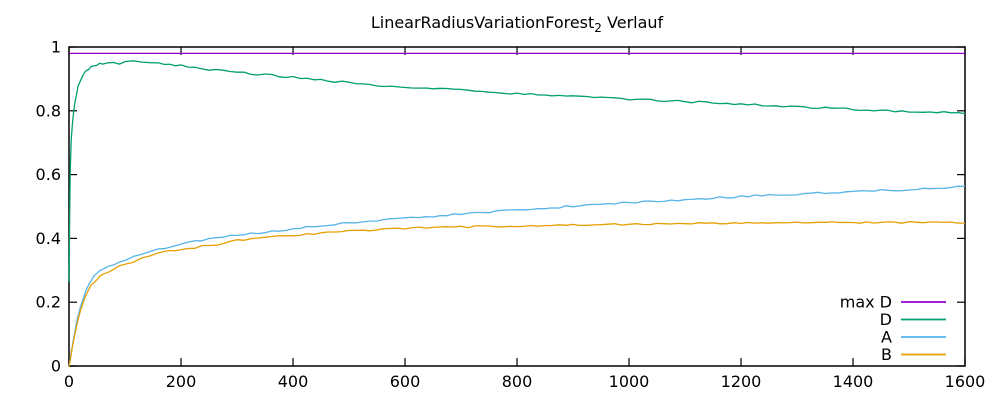  What do you see at coordinates (517, 381) in the screenshot?
I see `x-tick-label: 800` at bounding box center [517, 381].